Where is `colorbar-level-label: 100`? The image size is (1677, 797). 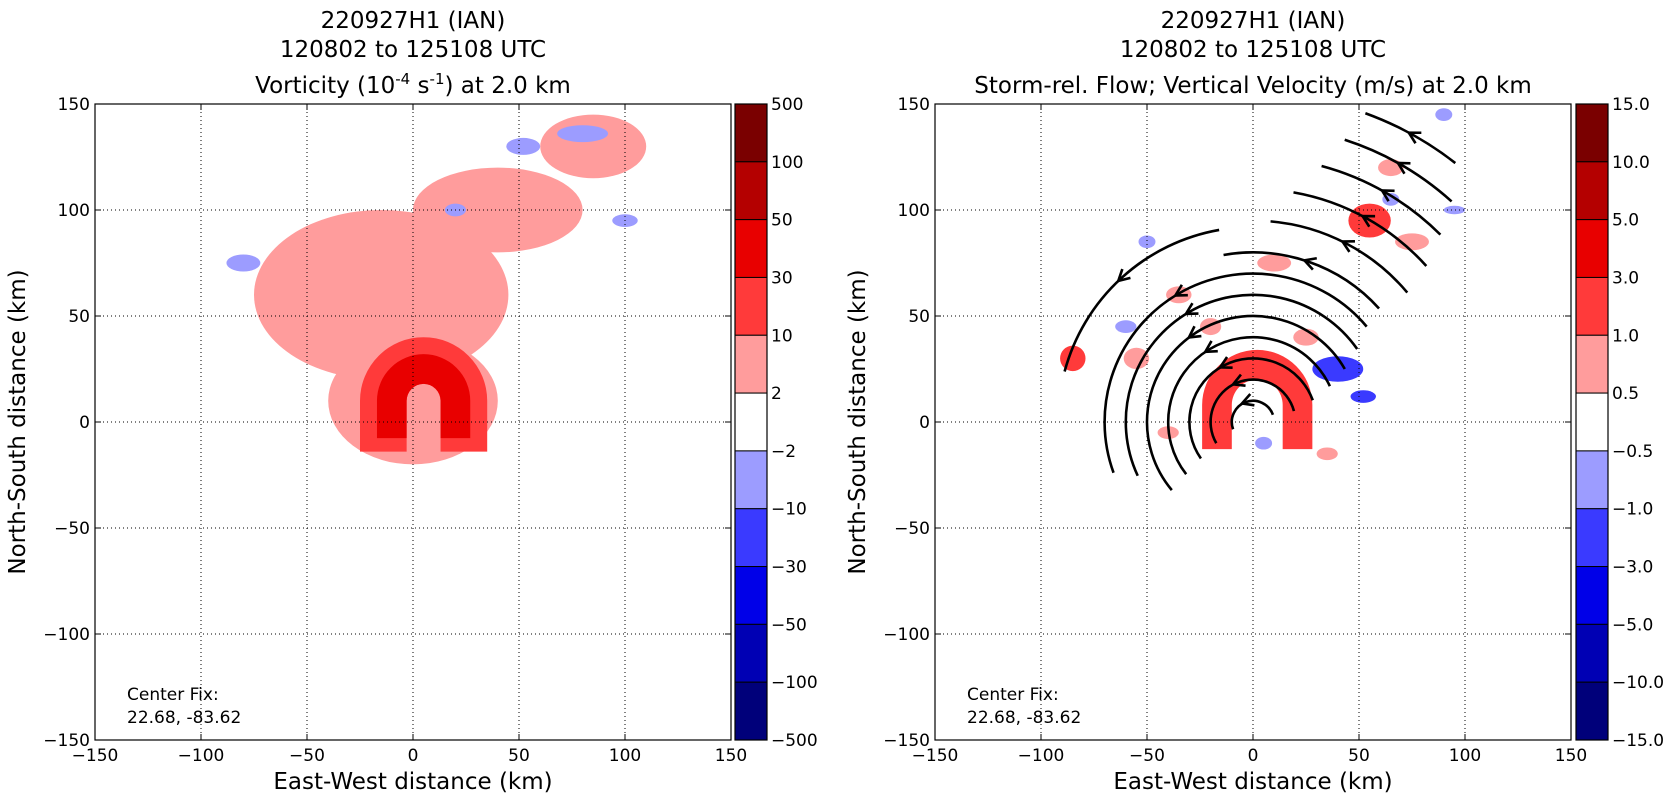
colorbar-level-label: 100 is located at coordinates (787, 163).